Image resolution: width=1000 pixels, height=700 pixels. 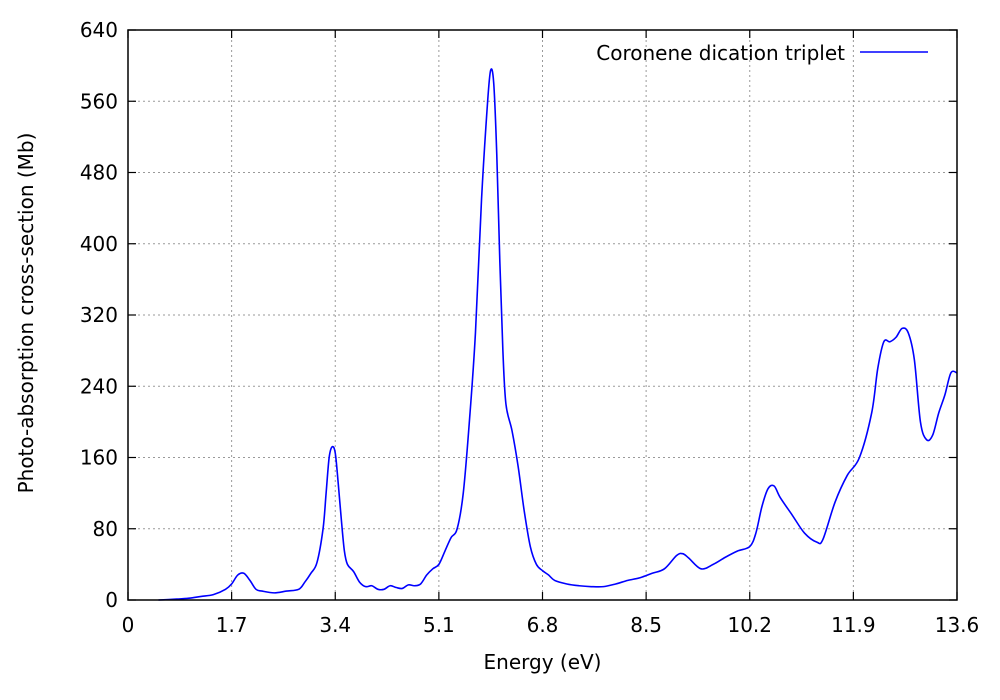 What do you see at coordinates (111, 600) in the screenshot?
I see `y-tick-label: 0` at bounding box center [111, 600].